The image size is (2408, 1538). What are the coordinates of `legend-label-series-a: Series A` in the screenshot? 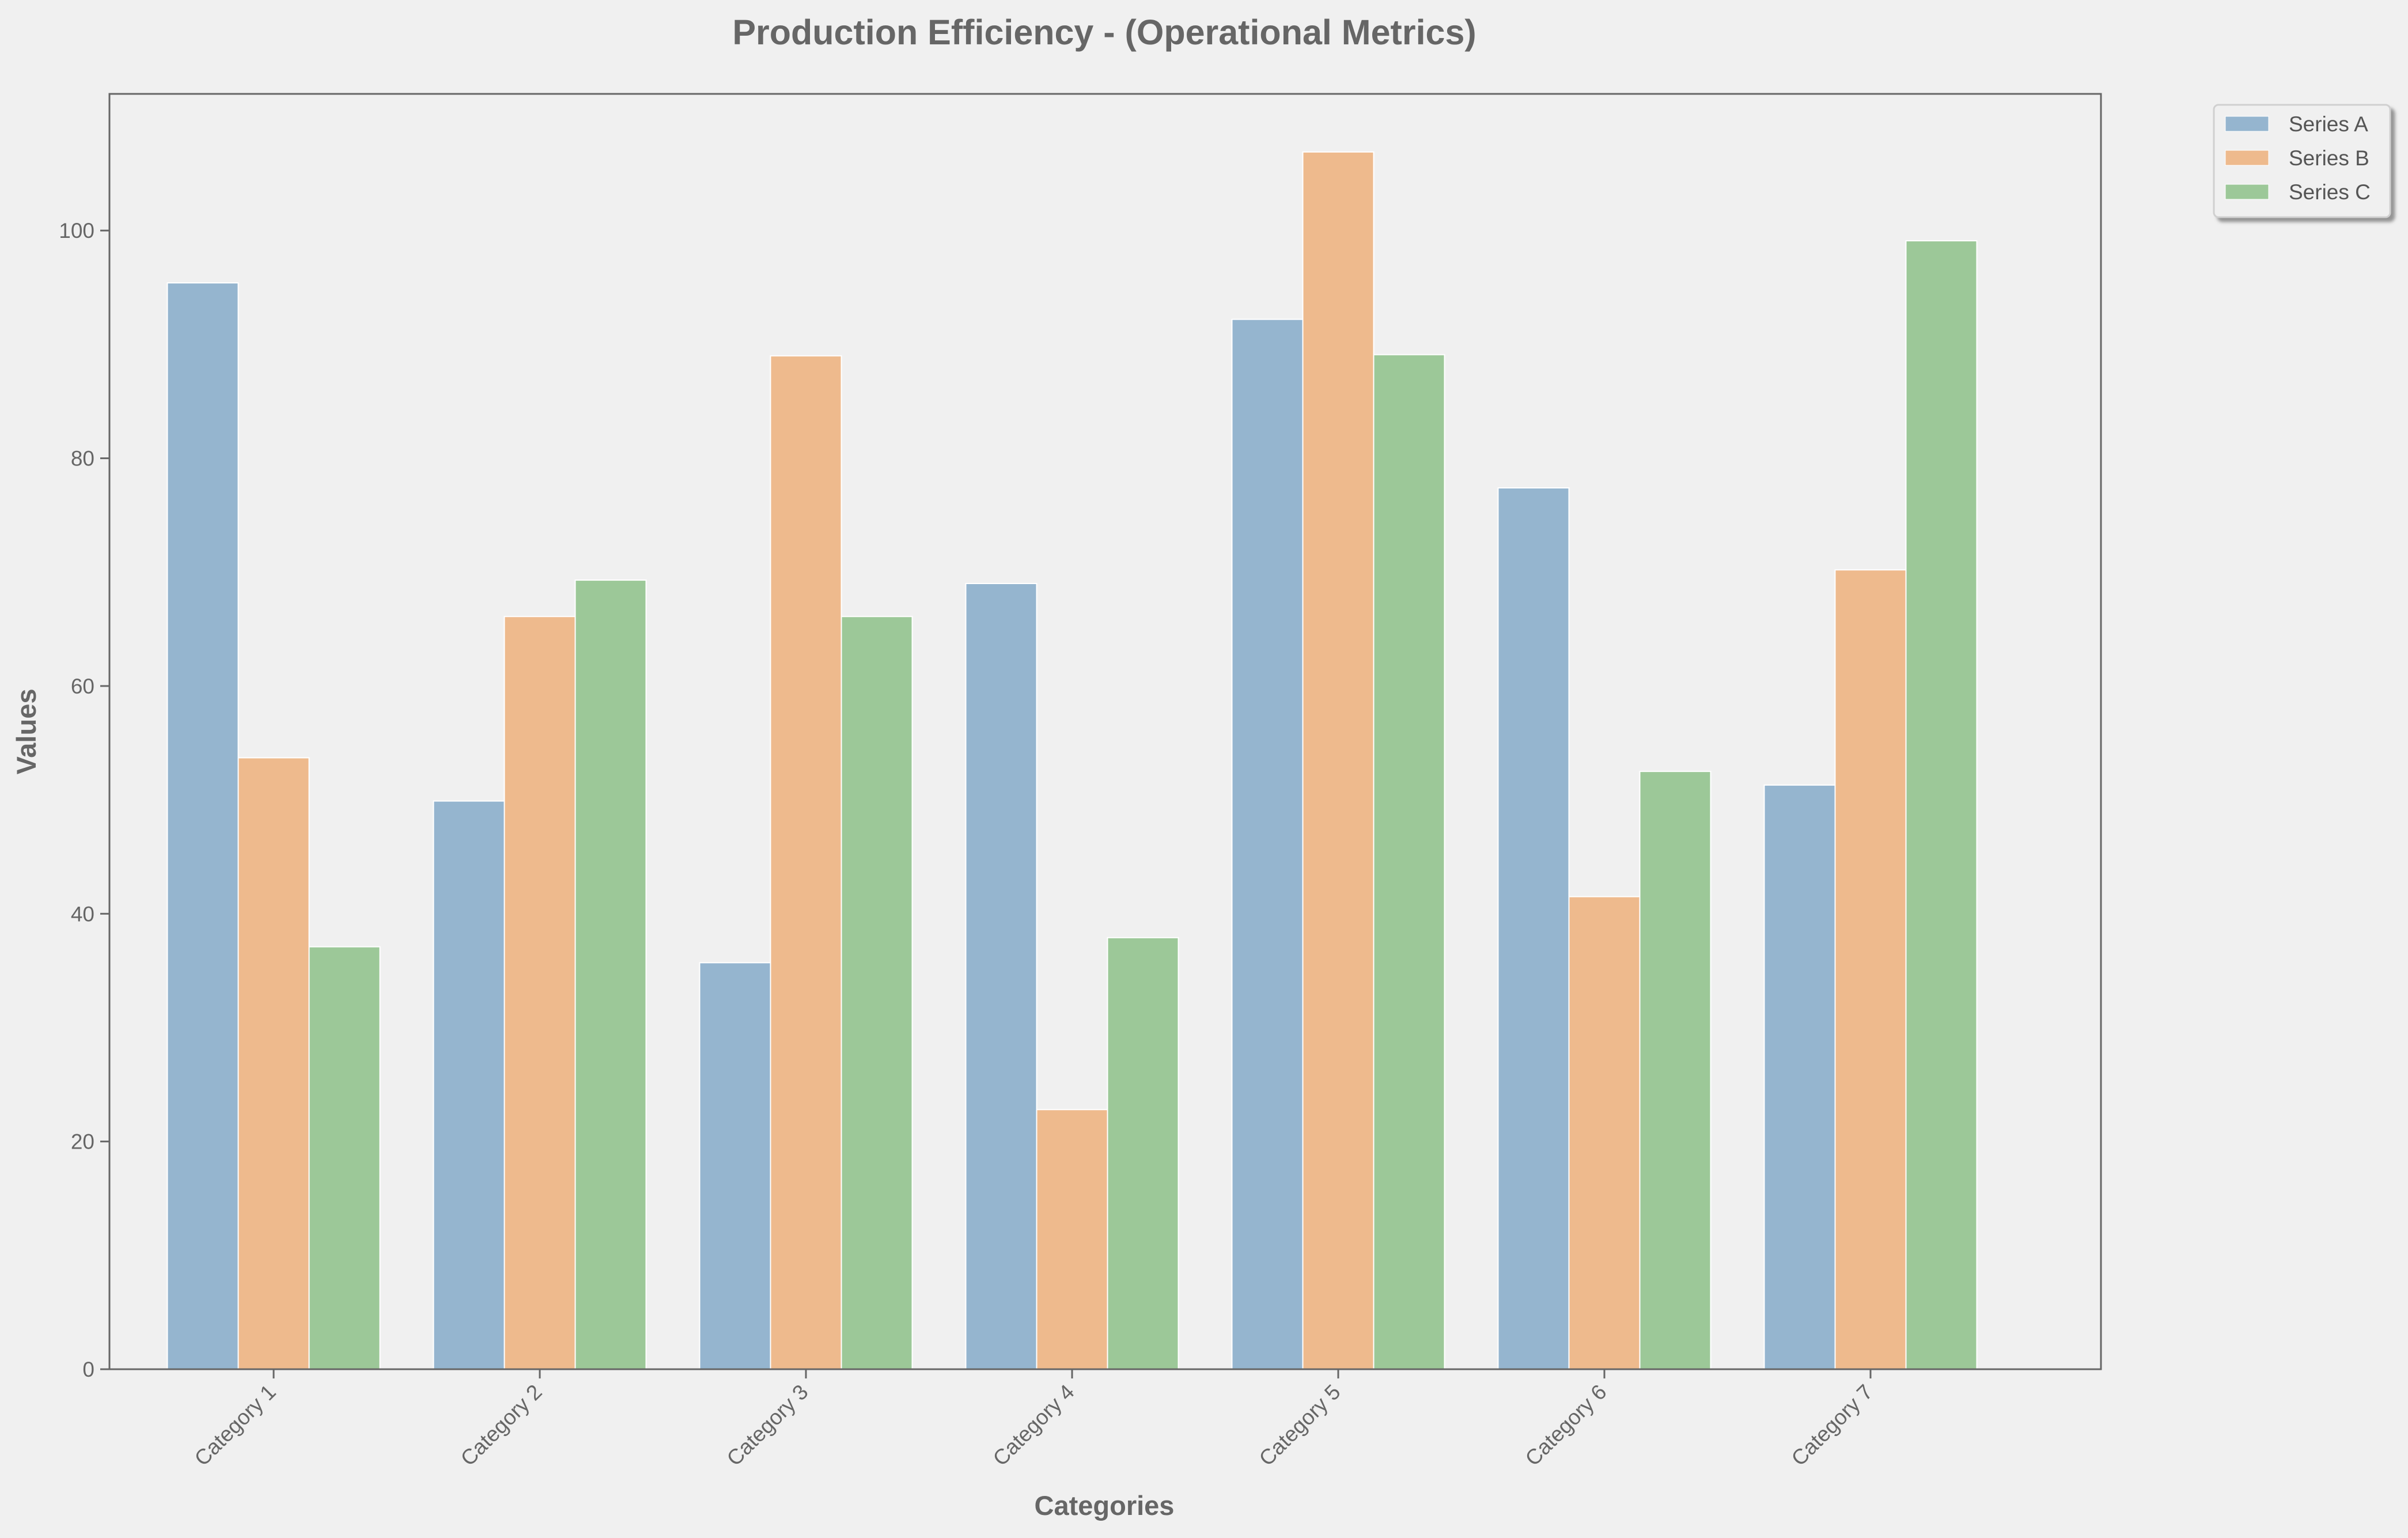 It's located at (2328, 124).